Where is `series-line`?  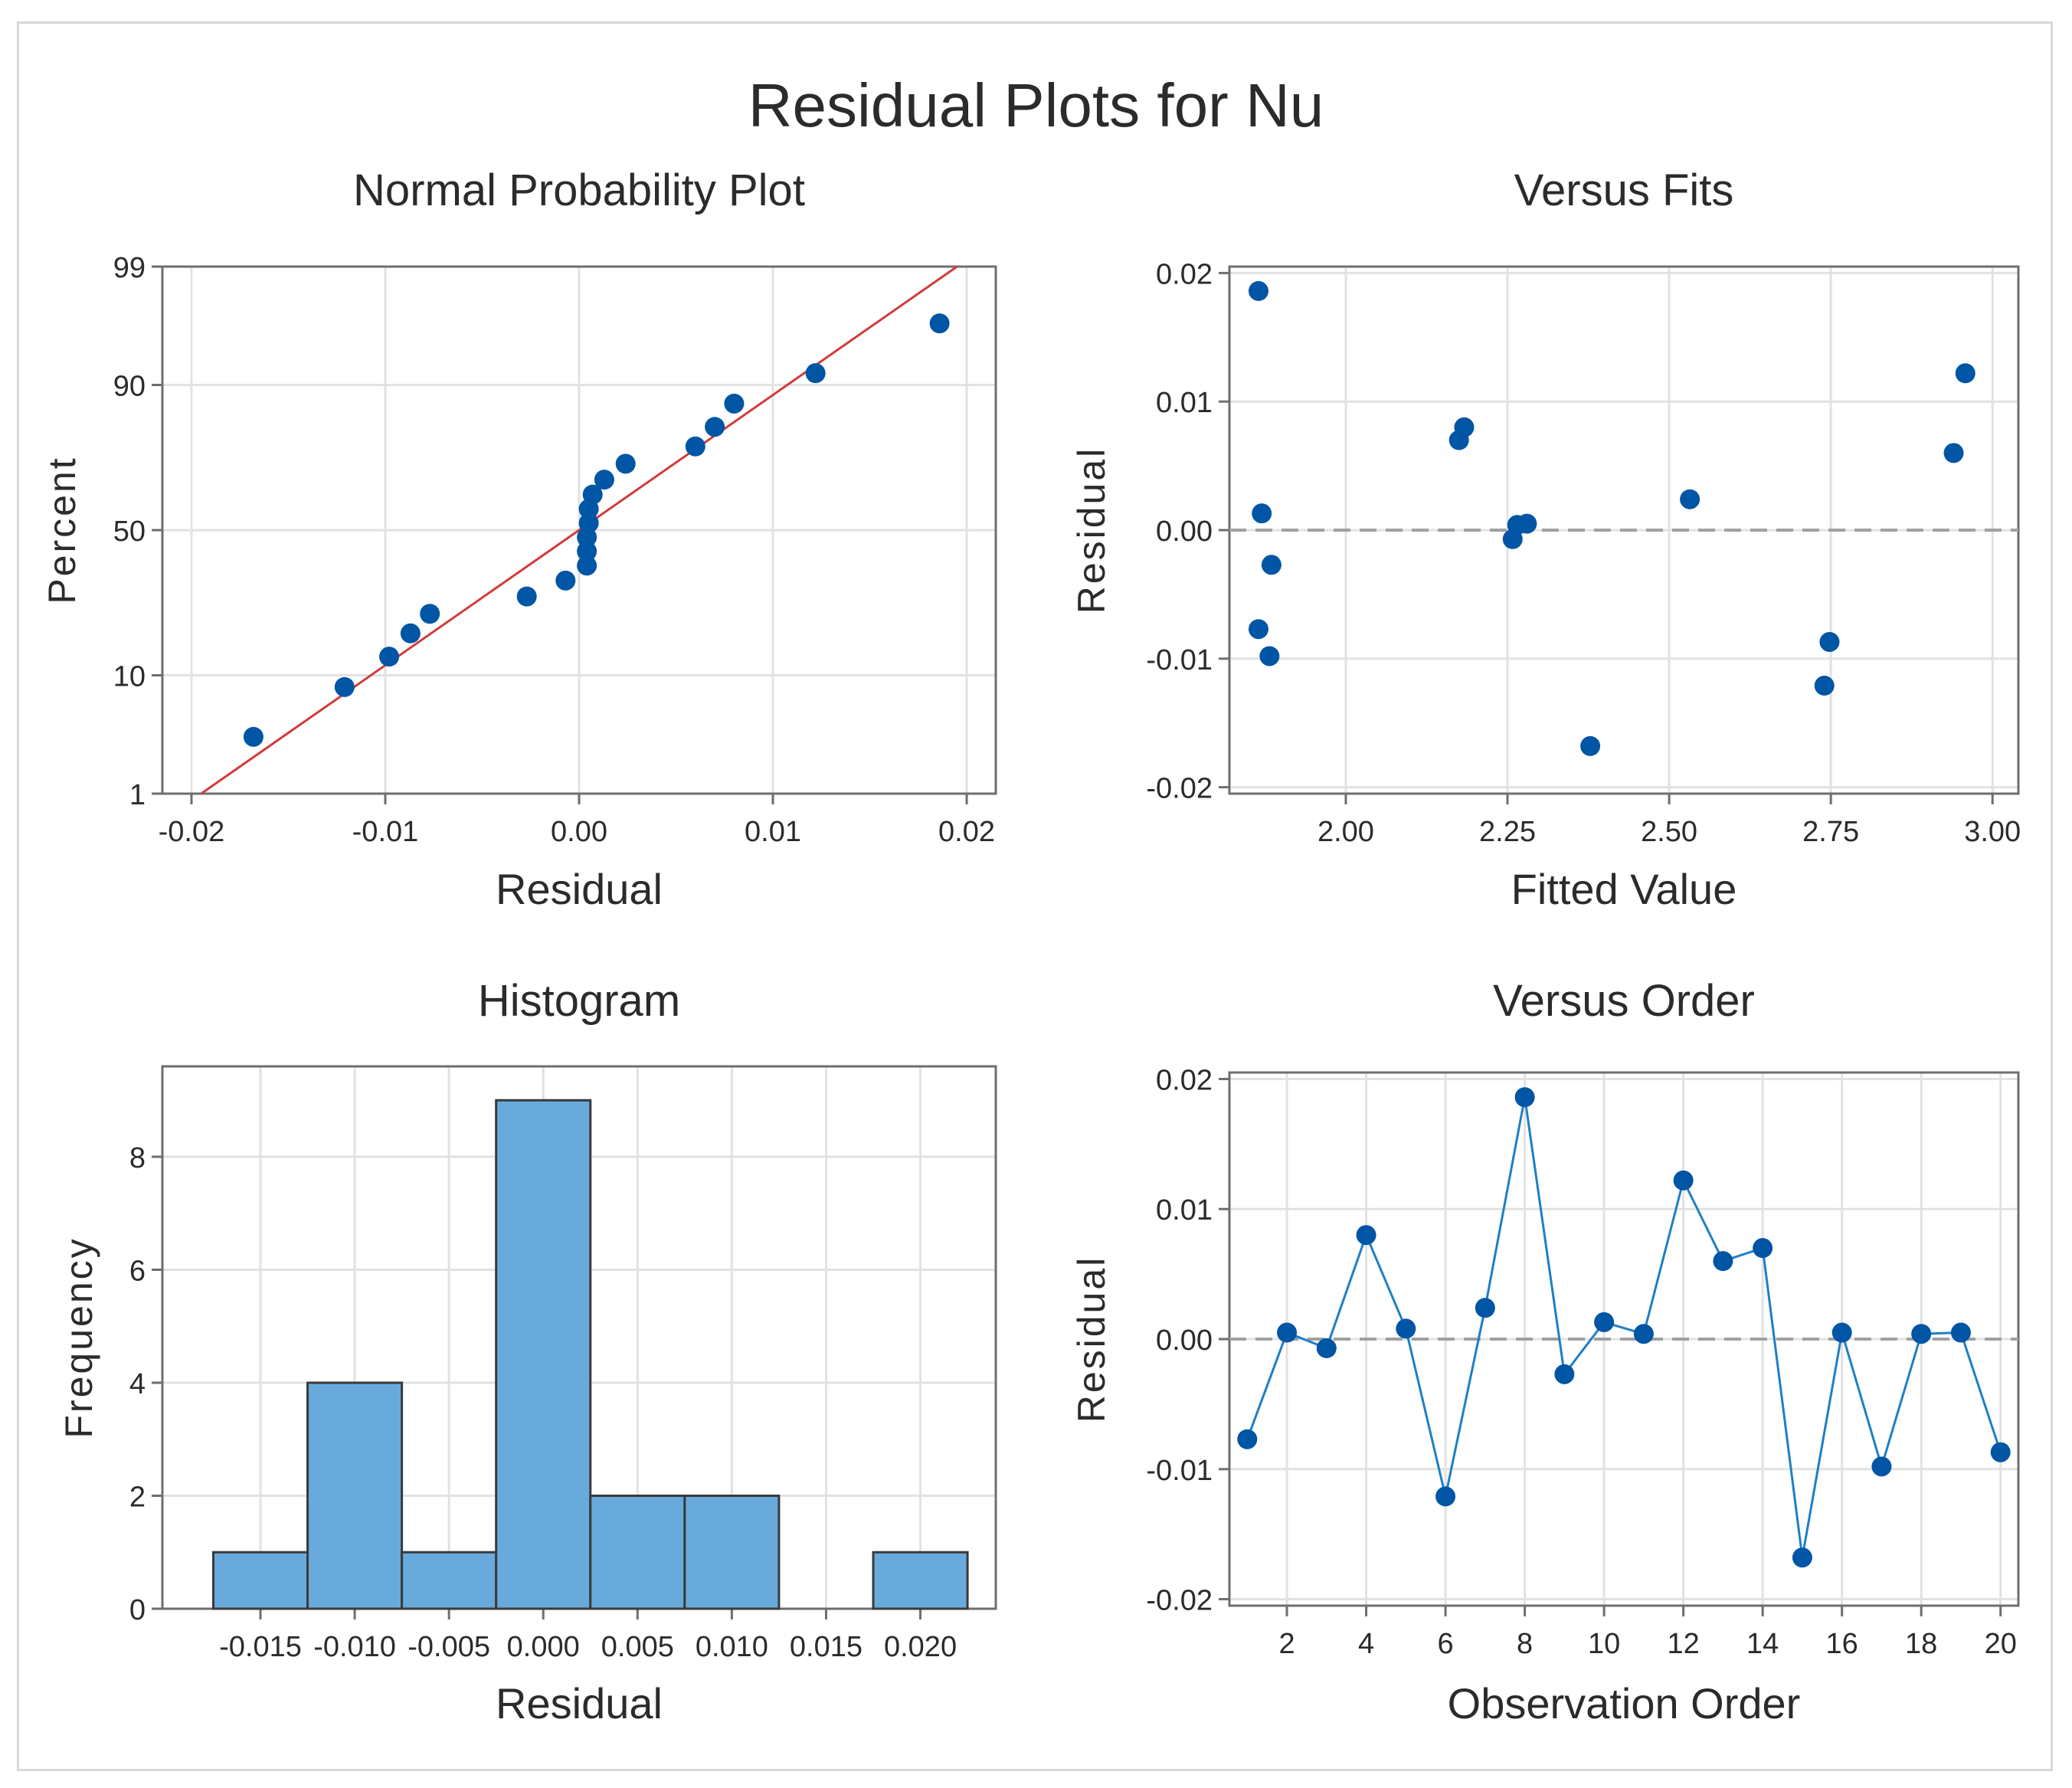 series-line is located at coordinates (1623, 1327).